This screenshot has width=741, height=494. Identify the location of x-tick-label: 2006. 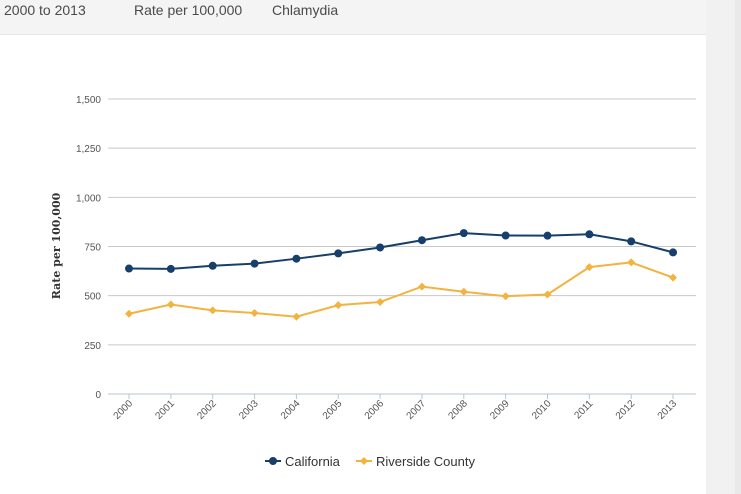
(375, 410).